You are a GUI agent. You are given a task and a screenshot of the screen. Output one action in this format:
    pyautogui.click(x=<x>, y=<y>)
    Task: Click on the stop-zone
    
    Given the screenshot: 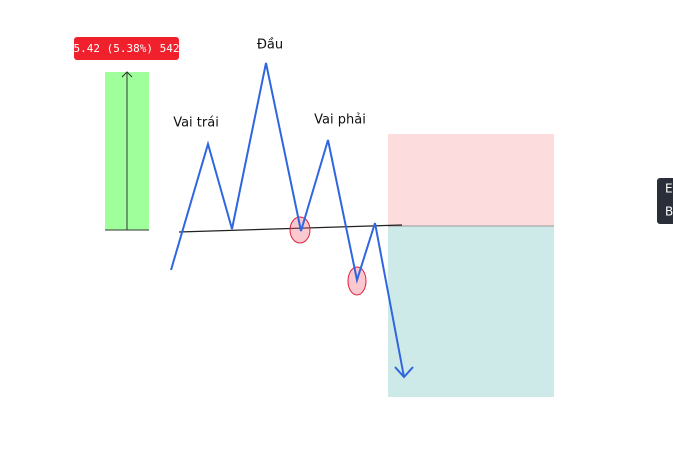 What is the action you would take?
    pyautogui.click(x=471, y=180)
    